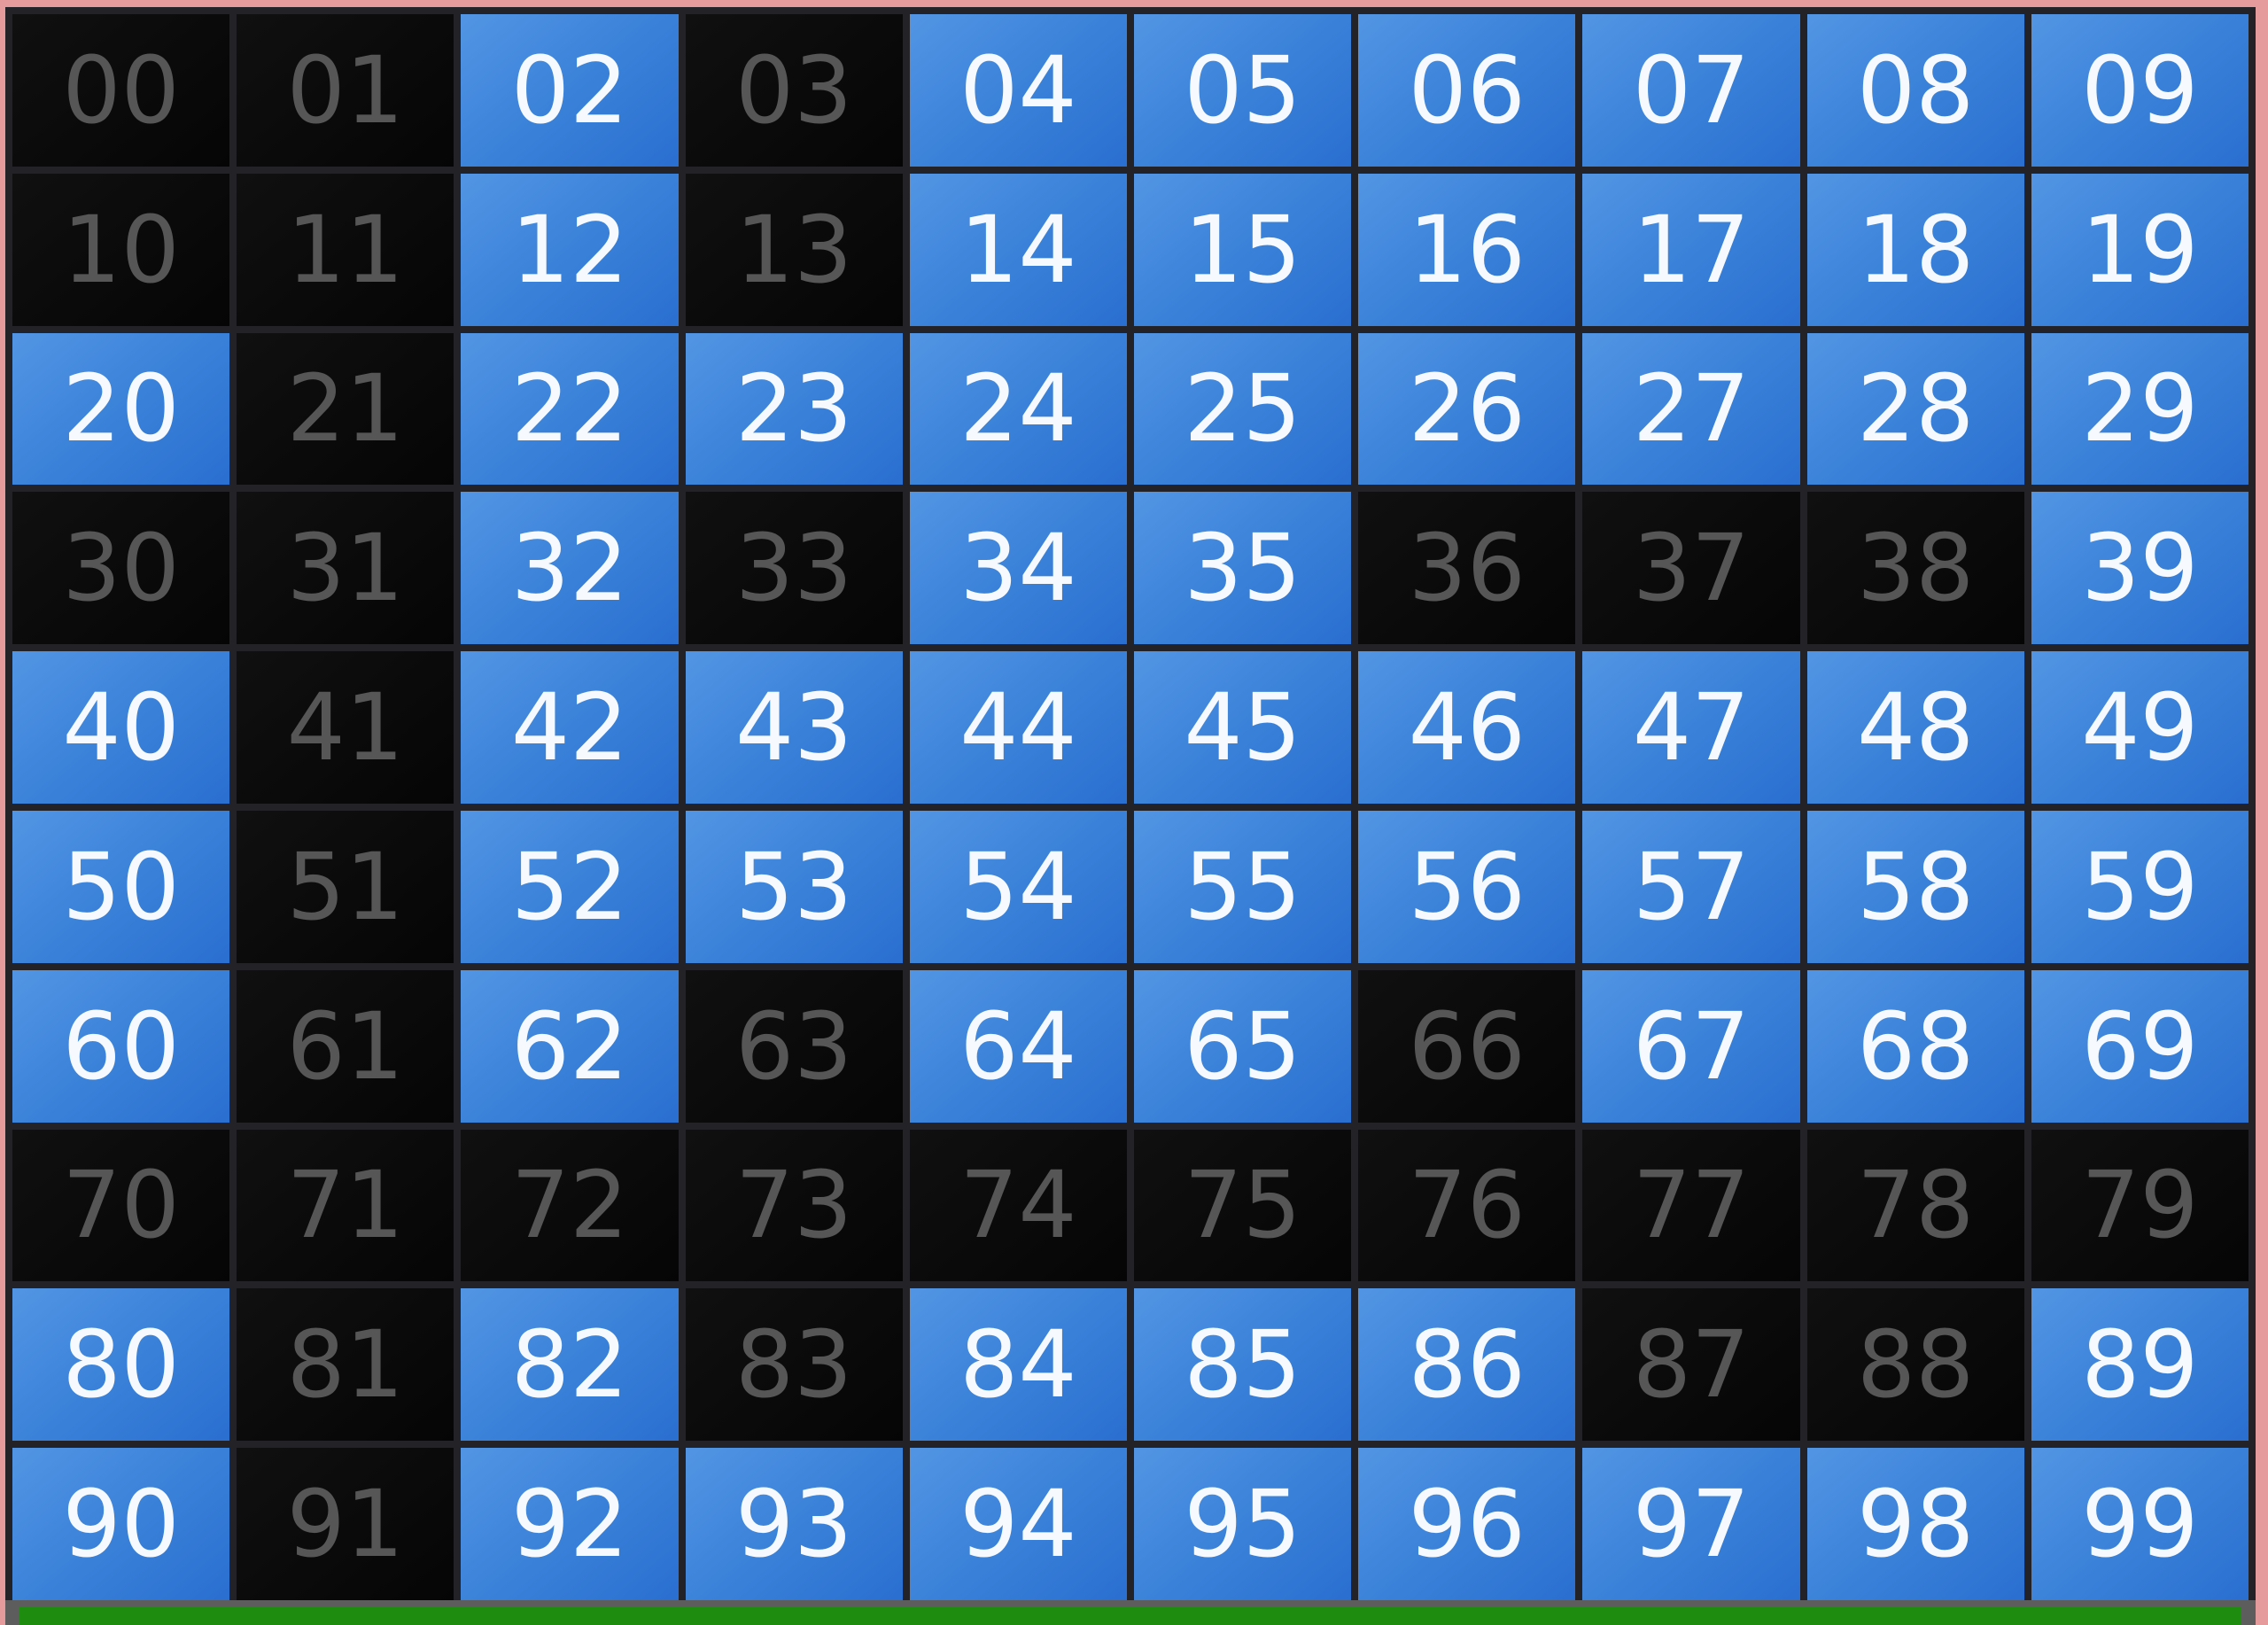 Image resolution: width=2268 pixels, height=1625 pixels. What do you see at coordinates (1915, 409) in the screenshot?
I see `cell-28: 28` at bounding box center [1915, 409].